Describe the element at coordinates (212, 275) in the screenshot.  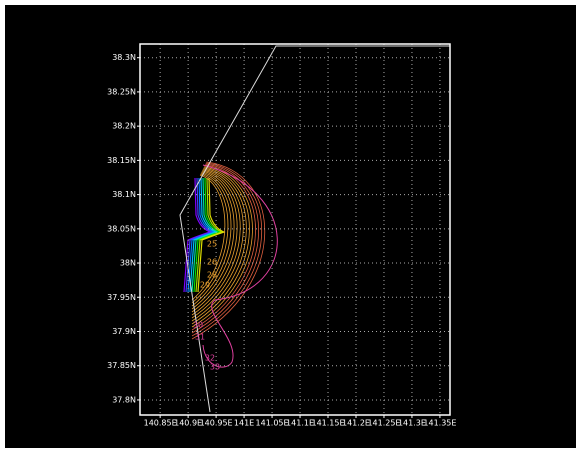
I see `contour-label: 28` at that location.